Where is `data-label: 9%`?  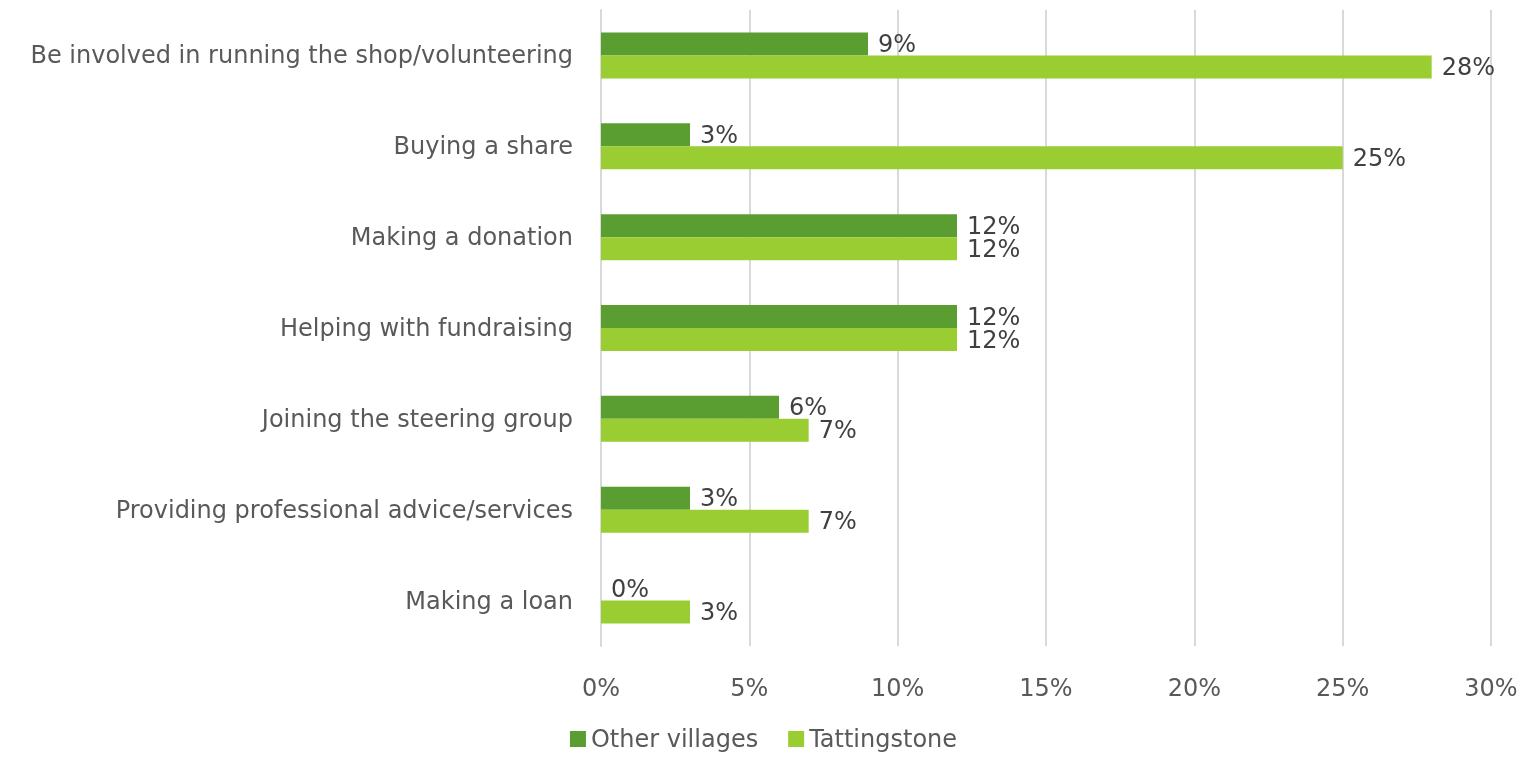 data-label: 9% is located at coordinates (897, 43).